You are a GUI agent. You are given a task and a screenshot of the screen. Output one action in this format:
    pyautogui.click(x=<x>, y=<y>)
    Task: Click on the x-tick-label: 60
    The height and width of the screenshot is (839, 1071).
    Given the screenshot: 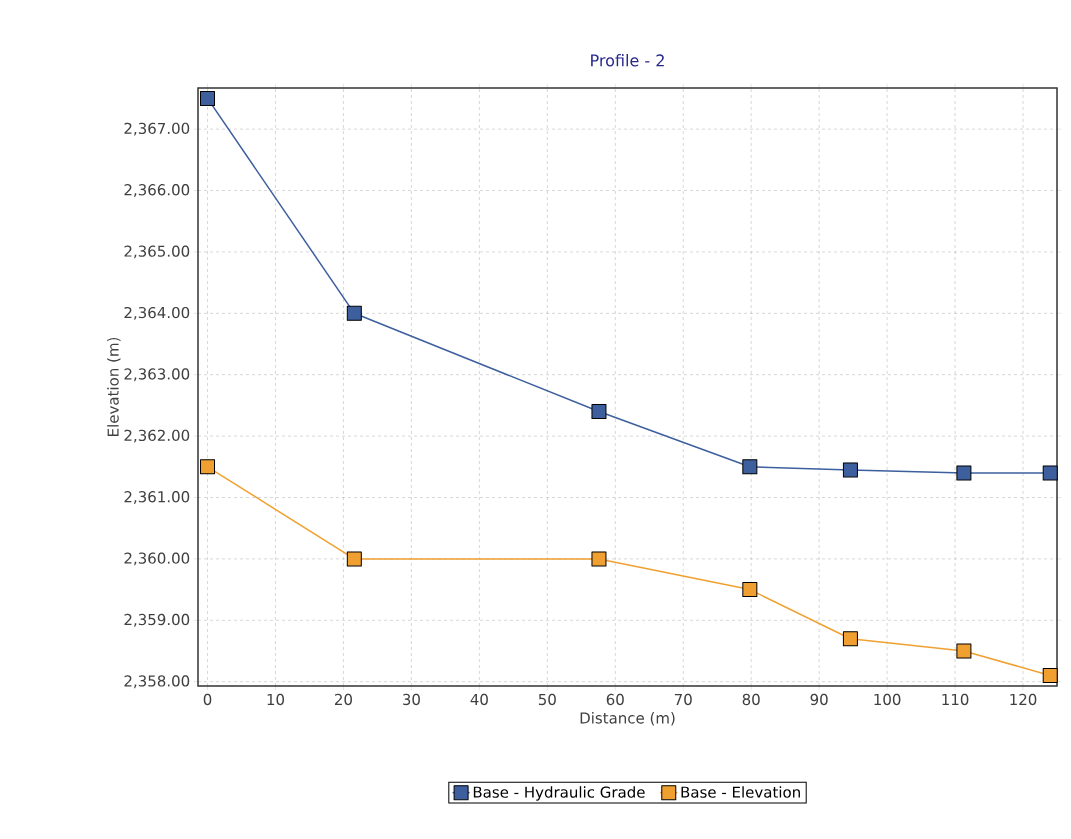 What is the action you would take?
    pyautogui.click(x=615, y=699)
    